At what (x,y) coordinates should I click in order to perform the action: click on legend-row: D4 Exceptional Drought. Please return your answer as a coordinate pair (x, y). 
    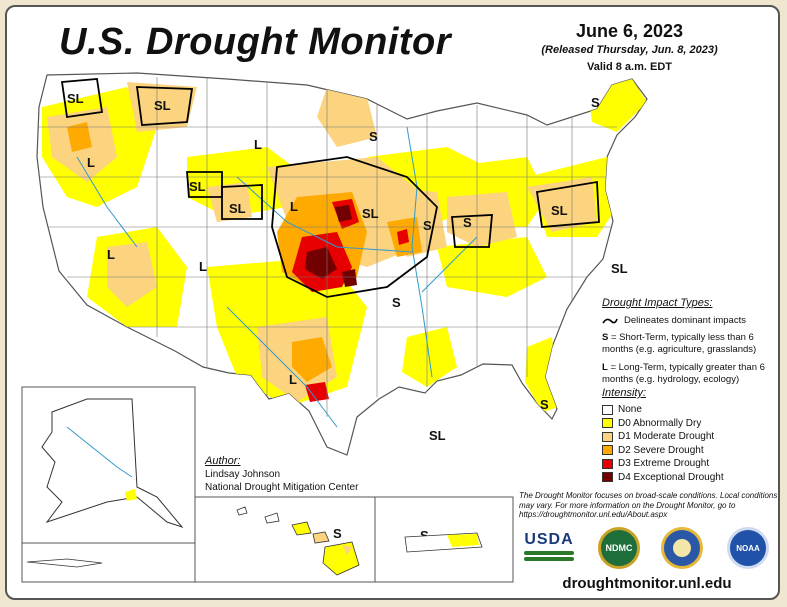
    Looking at the image, I should click on (690, 478).